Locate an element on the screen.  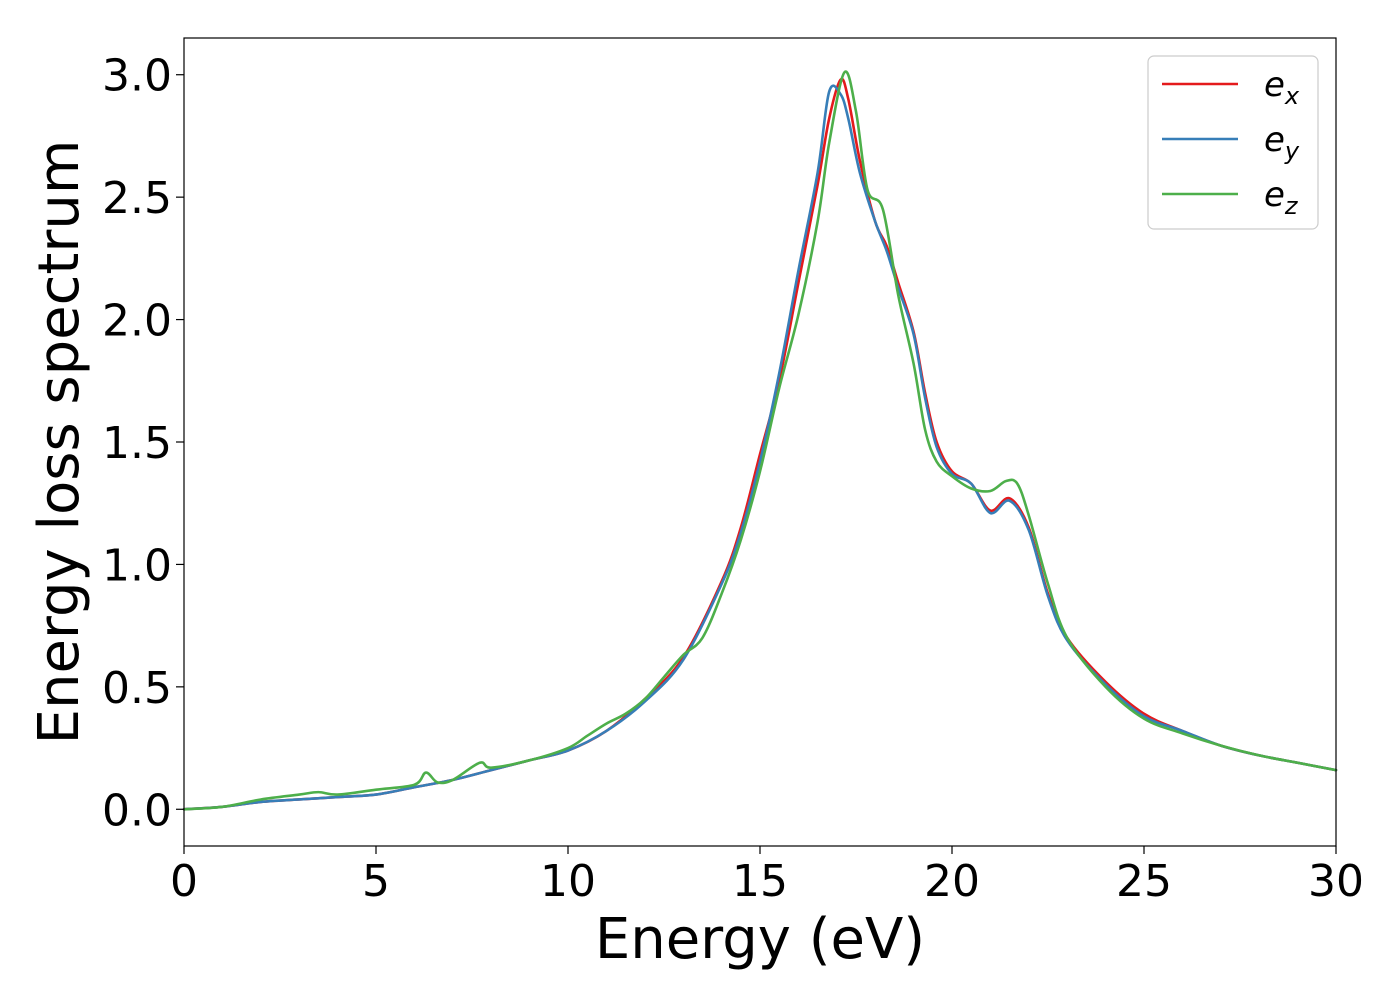
y-axis-label: Energy loss spectrum is located at coordinates (59, 442).